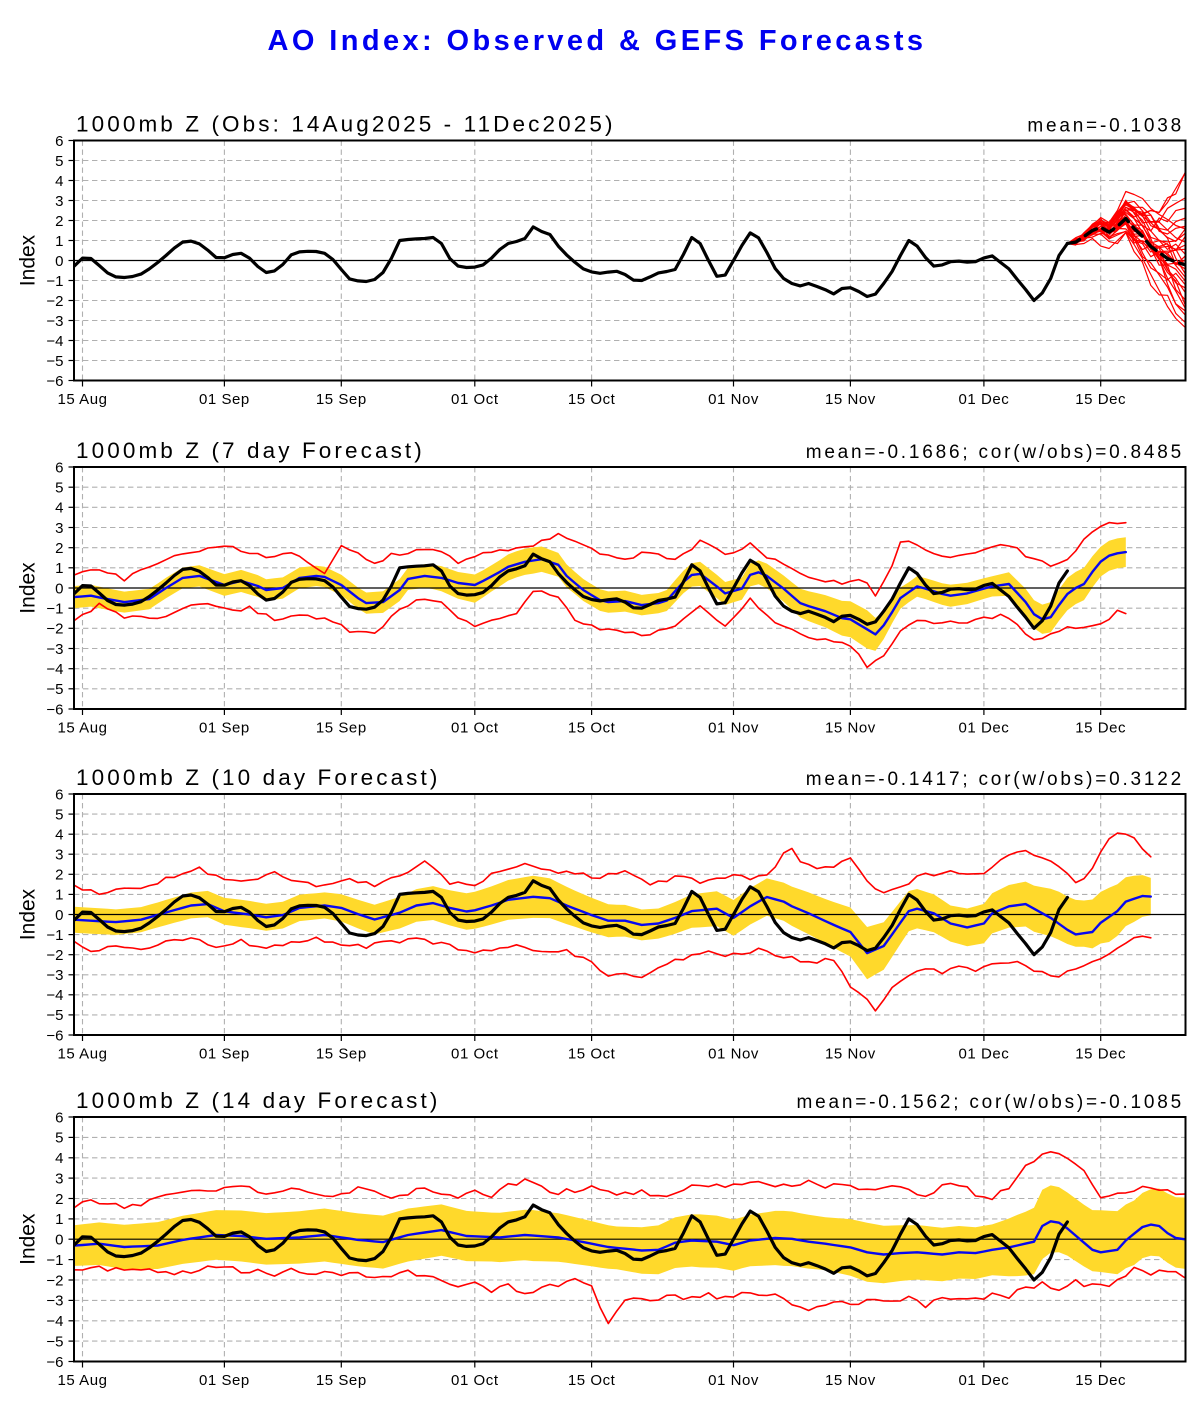 The image size is (1200, 1405). Describe the element at coordinates (990, 1102) in the screenshot. I see `svg-text:mean=-0.1562; cor(w/obs)=-0.10: mean=-0.1562; cor(w/obs)=-0.1085` at that location.